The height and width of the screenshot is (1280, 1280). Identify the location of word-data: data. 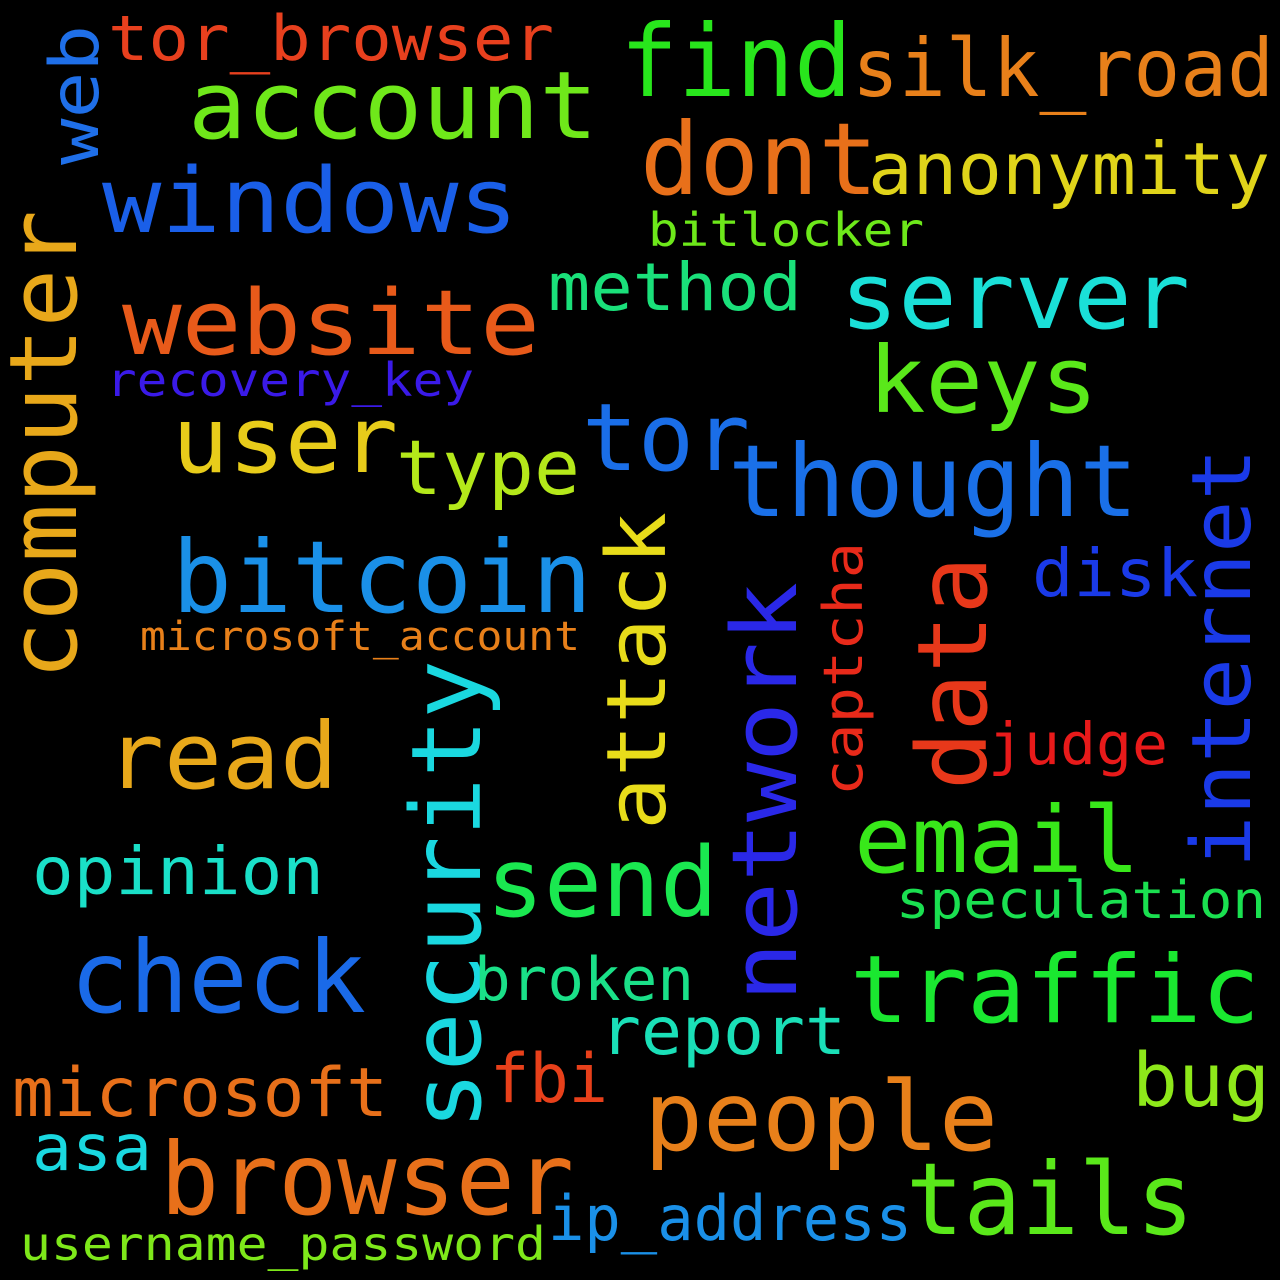
(953, 673).